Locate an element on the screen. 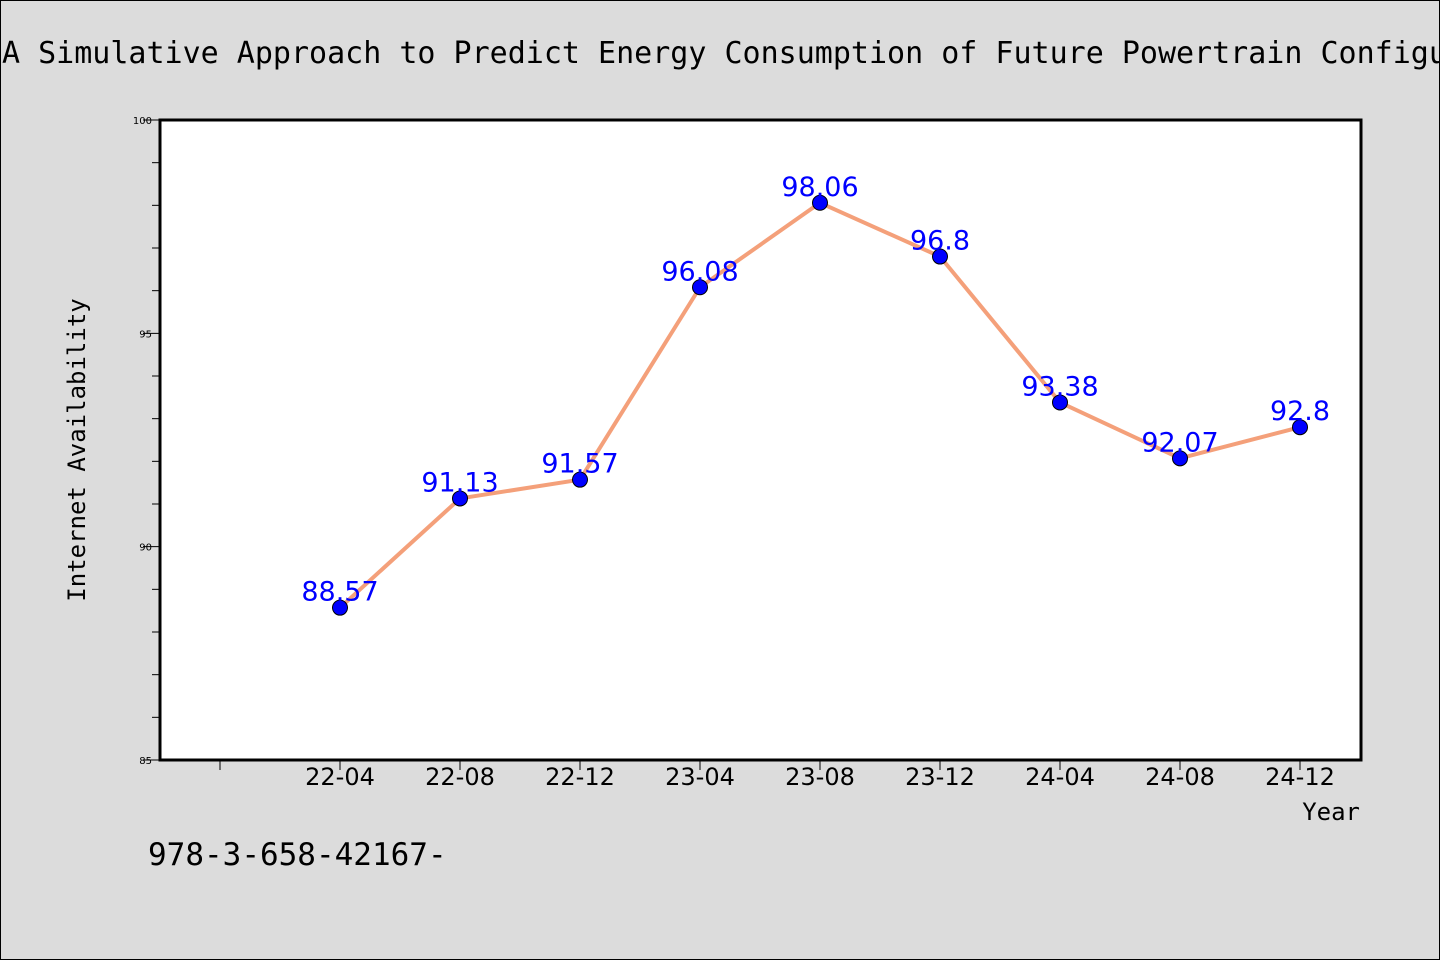  x-tick-label: 24-12 is located at coordinates (1300, 777).